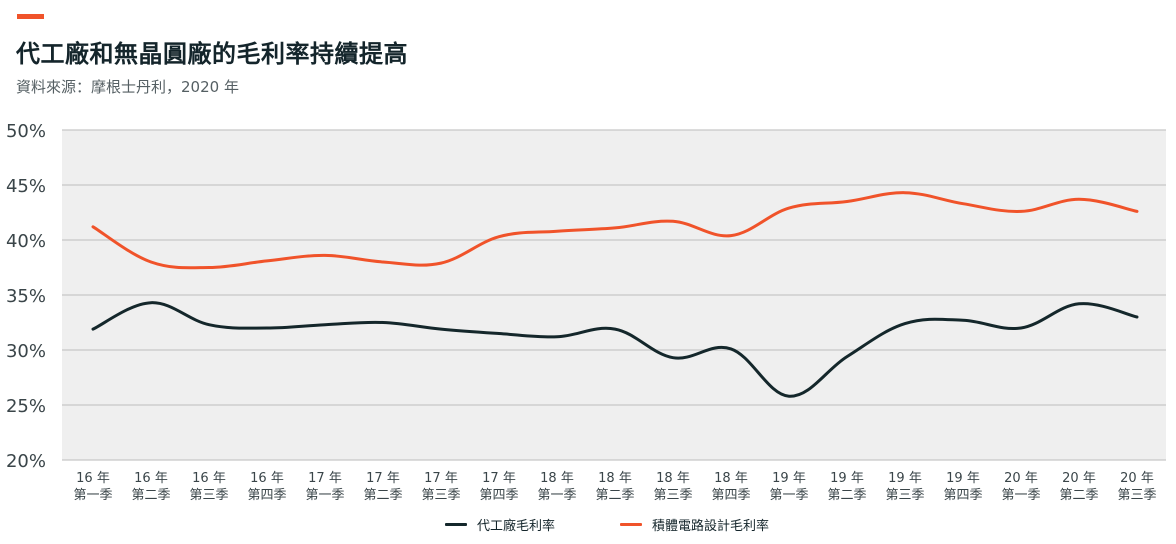  I want to click on legend-item-ic-design: 積體電路設計毛利率, so click(694, 524).